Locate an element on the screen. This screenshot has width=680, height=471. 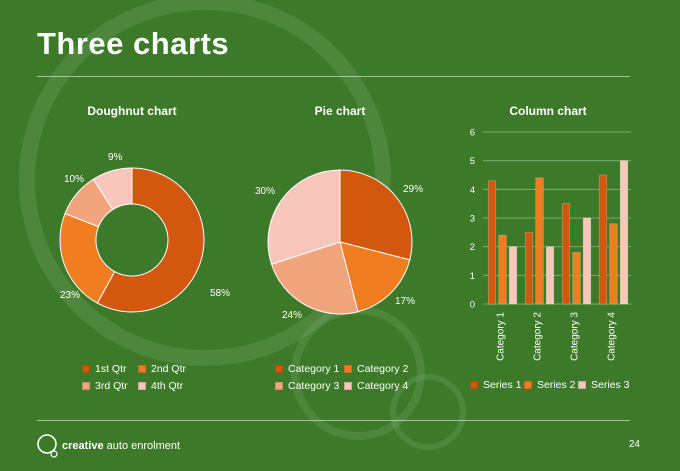
legend-item: Category 1 is located at coordinates (307, 369).